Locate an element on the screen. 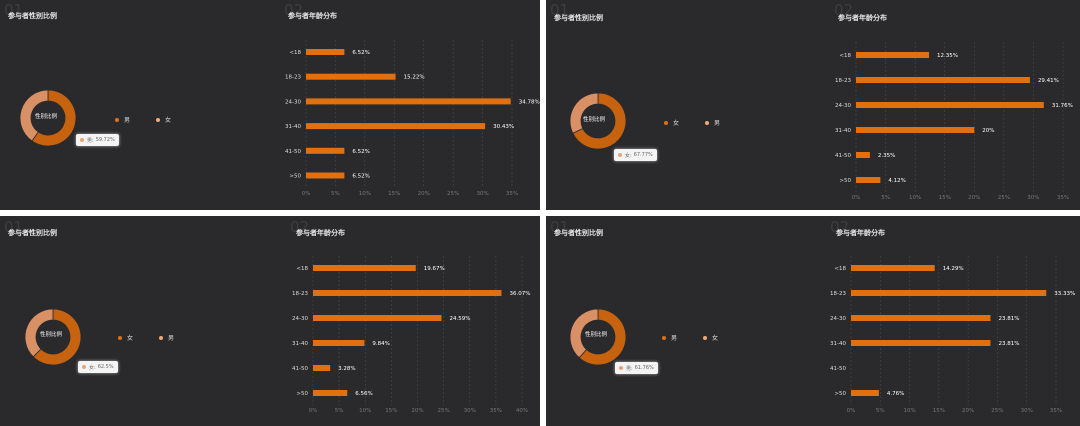 The width and height of the screenshot is (1080, 426). category-label: 24-30 is located at coordinates (300, 319).